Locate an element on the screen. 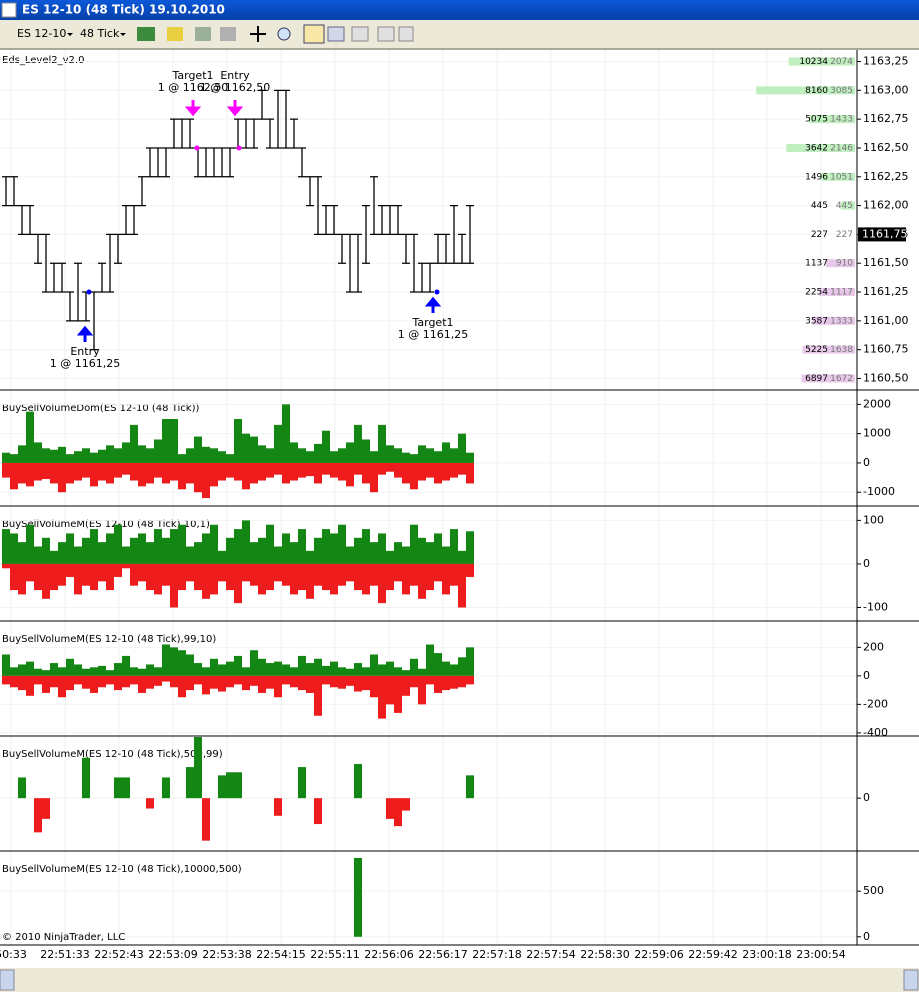  dom-bar is located at coordinates (838, 176).